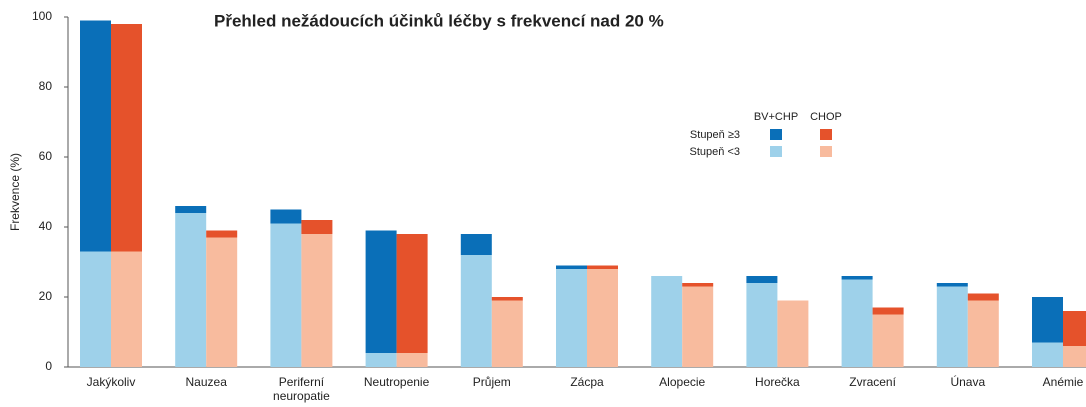 The image size is (1086, 407). Describe the element at coordinates (397, 382) in the screenshot. I see `x-tick-label: Neutropenie` at that location.